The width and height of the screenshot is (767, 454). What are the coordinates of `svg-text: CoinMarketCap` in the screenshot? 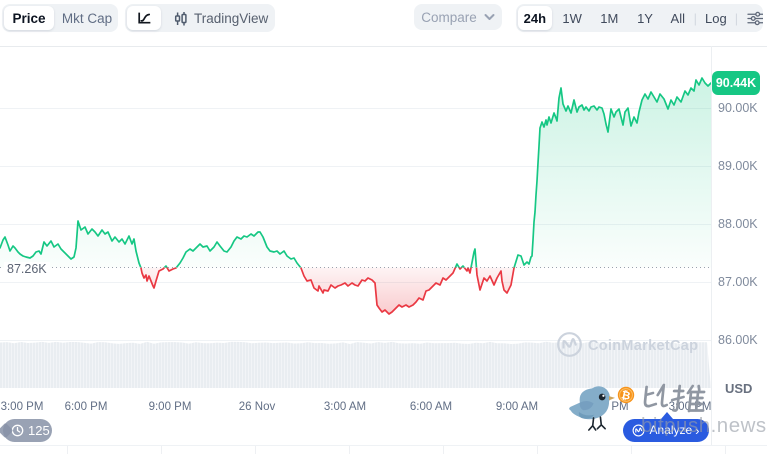 It's located at (643, 346).